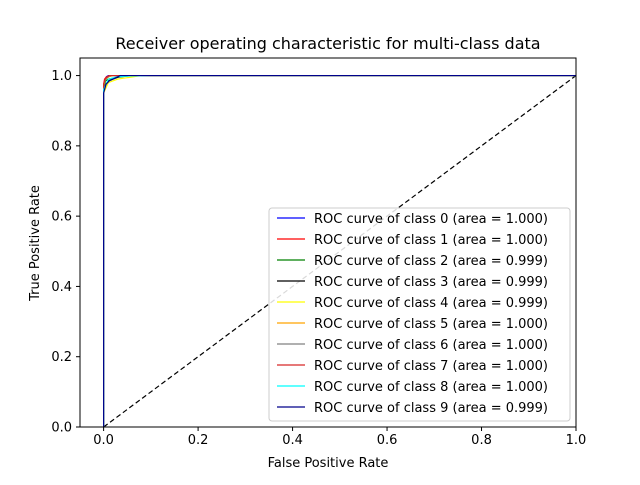 Image resolution: width=640 pixels, height=485 pixels. Describe the element at coordinates (431, 240) in the screenshot. I see `legend-label-class-1: ROC curve of class 1 (area = 1.000)` at that location.